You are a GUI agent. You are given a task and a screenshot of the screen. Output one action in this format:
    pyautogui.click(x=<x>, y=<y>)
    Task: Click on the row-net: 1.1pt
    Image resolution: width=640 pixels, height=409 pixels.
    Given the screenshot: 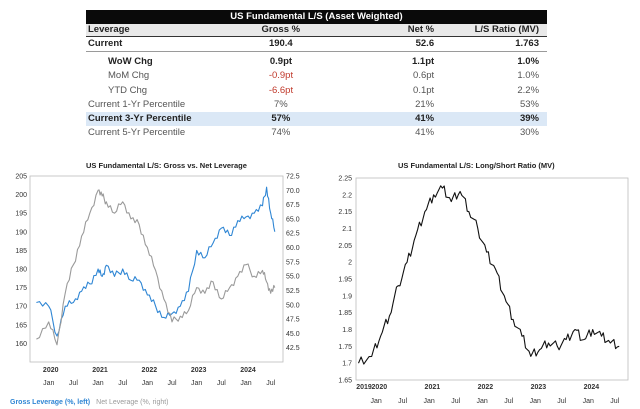 What is the action you would take?
    pyautogui.click(x=423, y=62)
    